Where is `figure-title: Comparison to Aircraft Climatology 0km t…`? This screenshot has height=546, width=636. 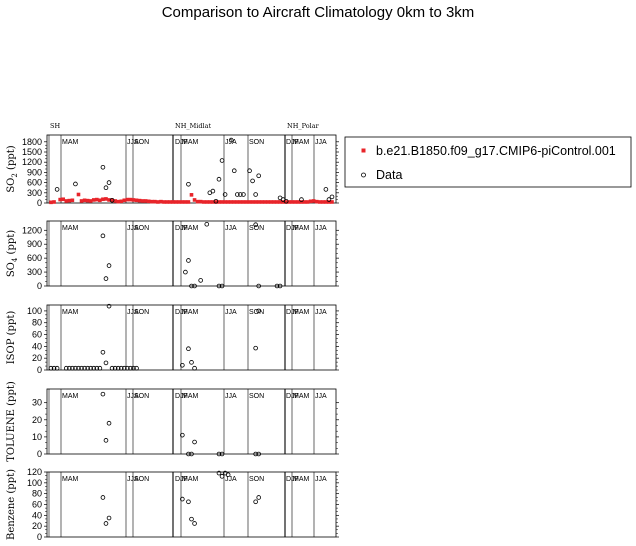
figure-title: Comparison to Aircraft Climatology 0km t… is located at coordinates (318, 12).